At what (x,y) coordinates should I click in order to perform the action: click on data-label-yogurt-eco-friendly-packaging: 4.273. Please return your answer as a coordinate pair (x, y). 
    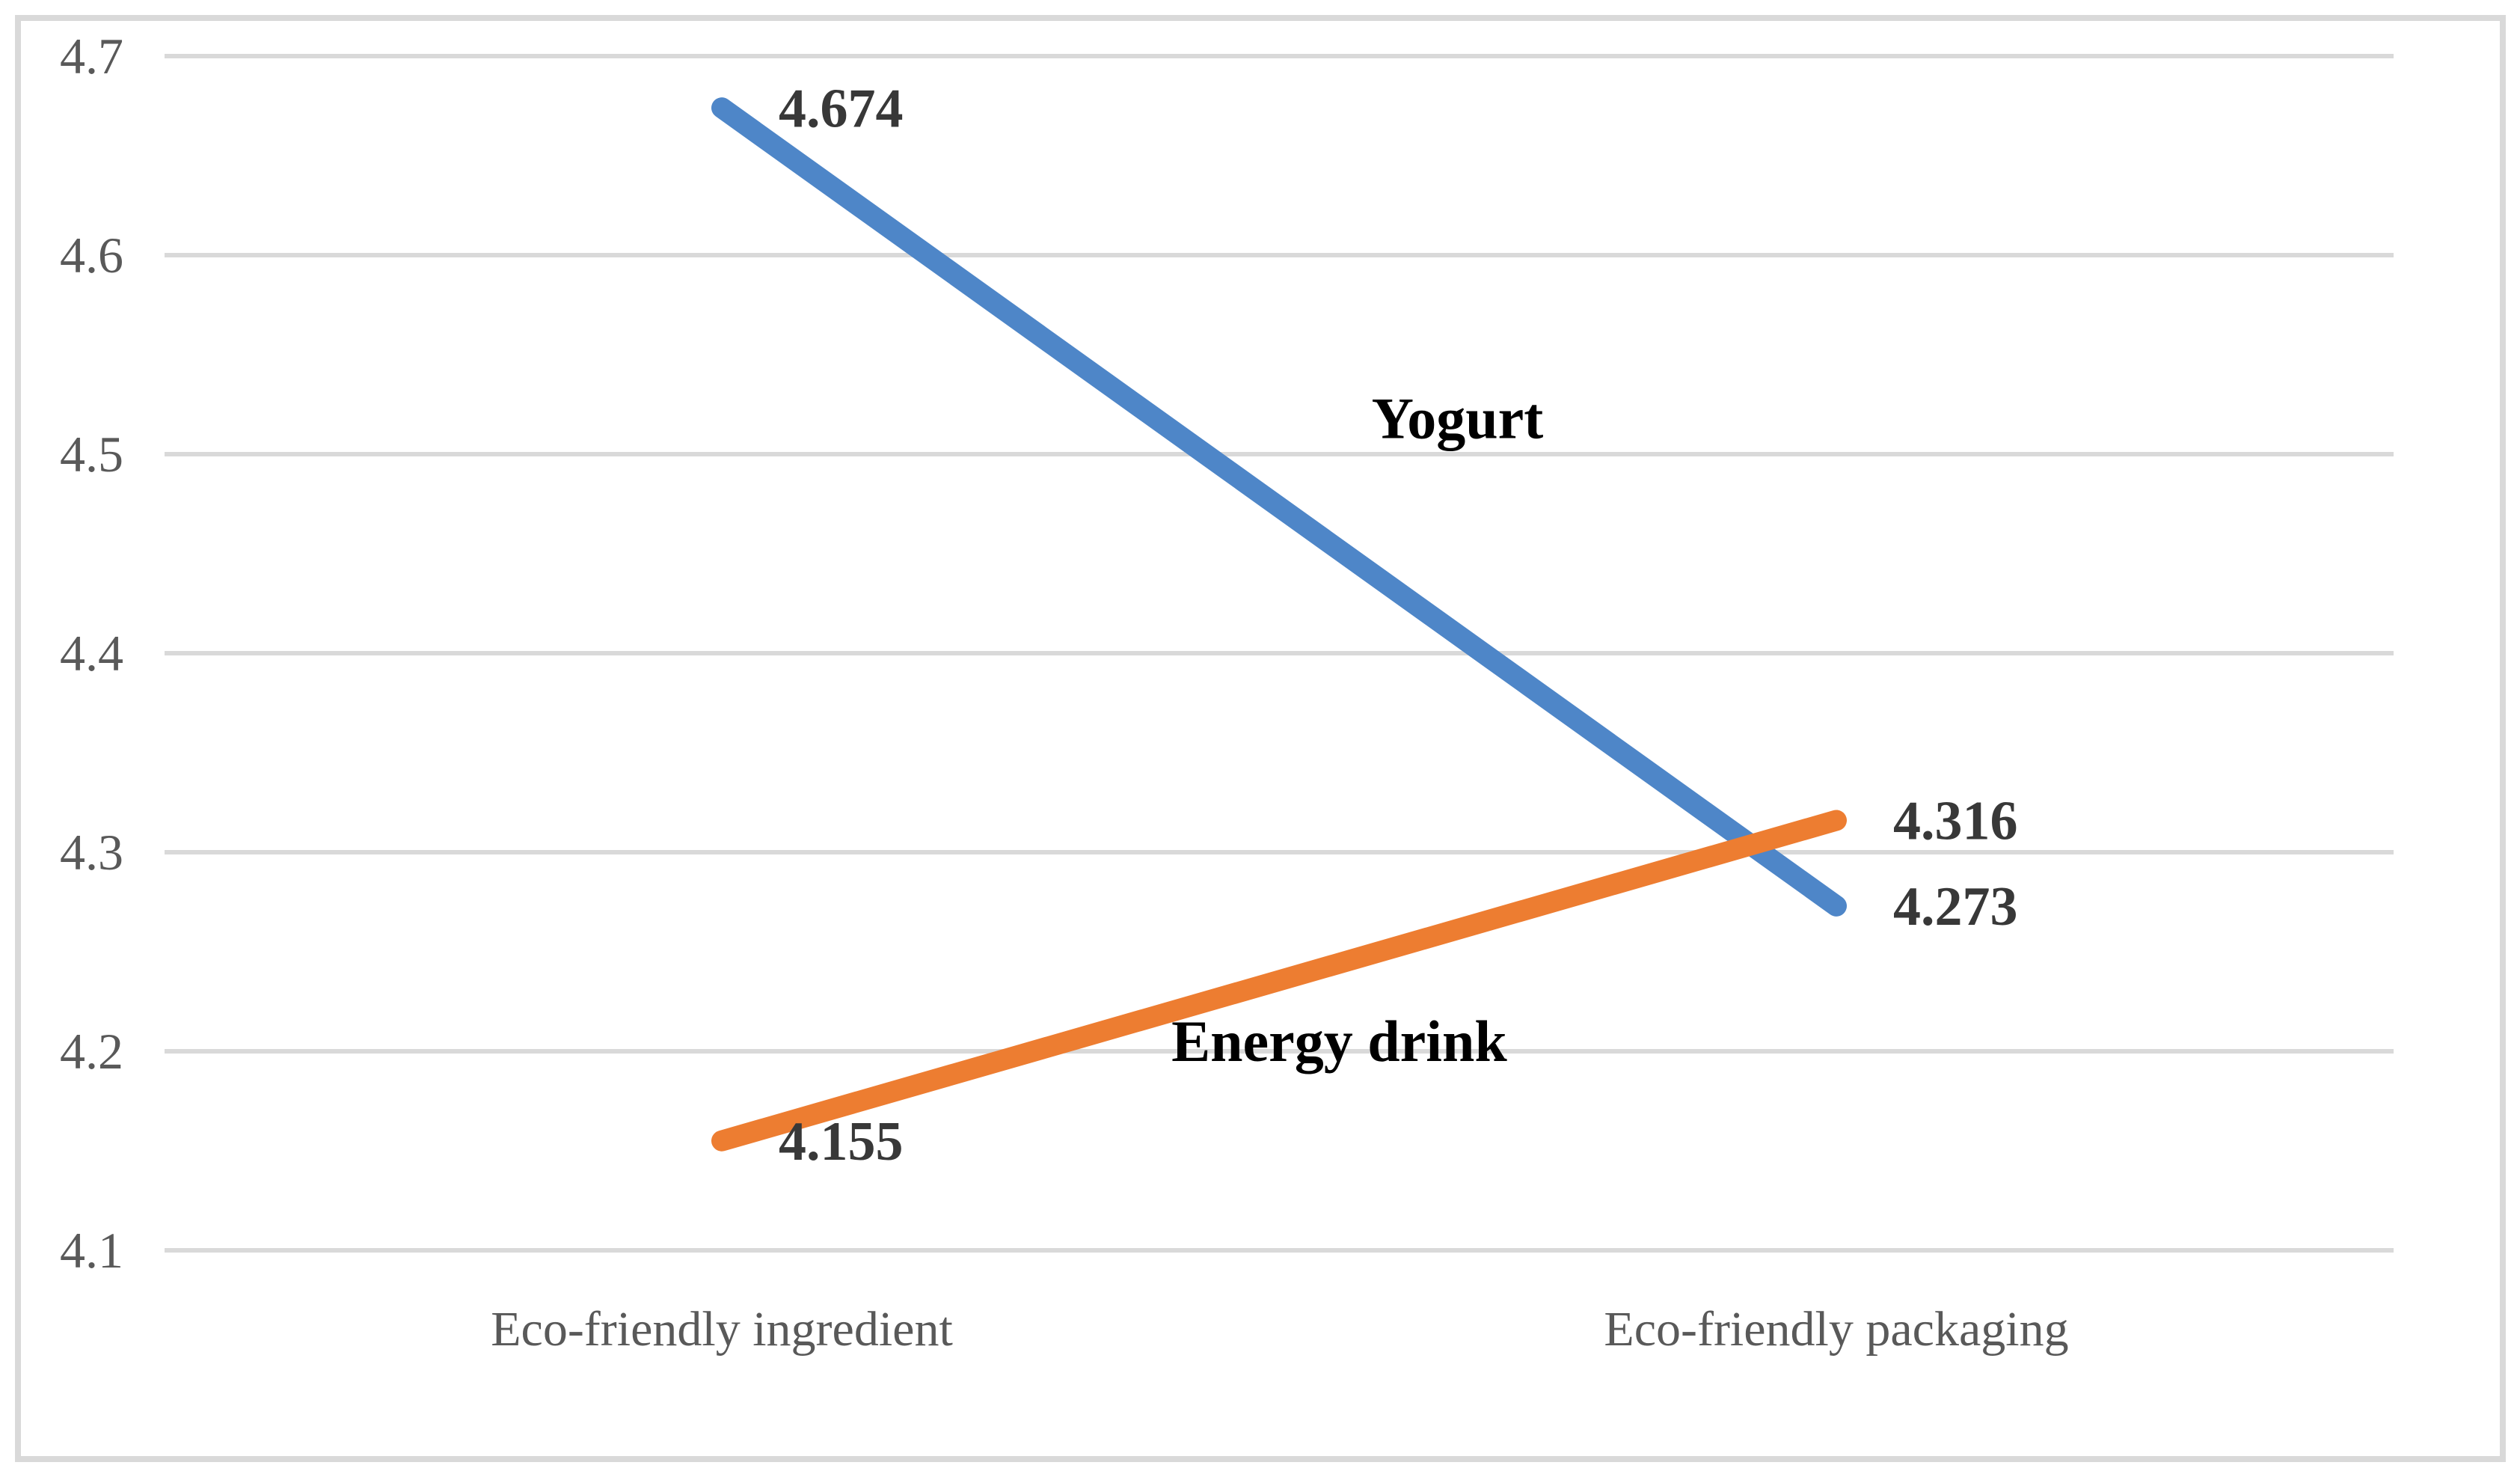
    Looking at the image, I should click on (1955, 907).